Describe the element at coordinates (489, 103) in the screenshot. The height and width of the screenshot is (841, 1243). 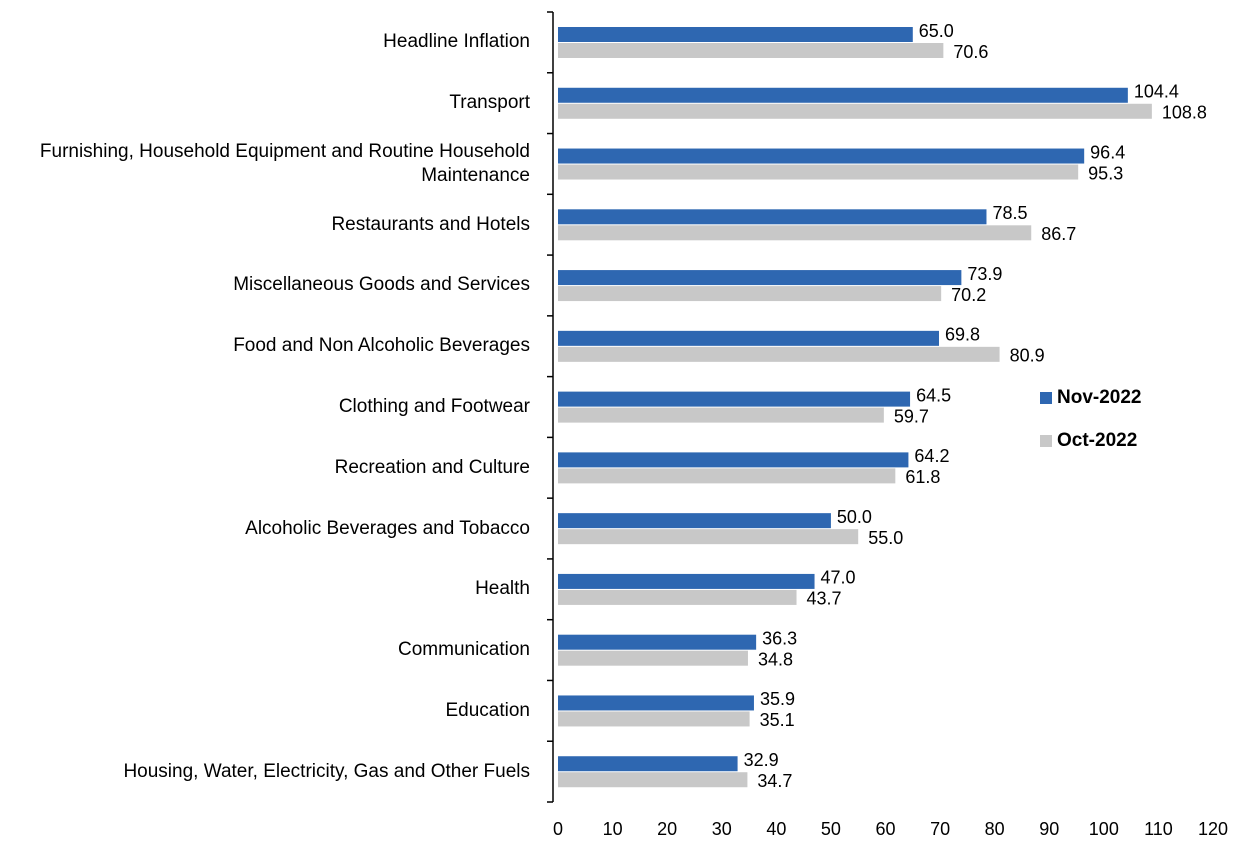
I see `category-label: Transport` at that location.